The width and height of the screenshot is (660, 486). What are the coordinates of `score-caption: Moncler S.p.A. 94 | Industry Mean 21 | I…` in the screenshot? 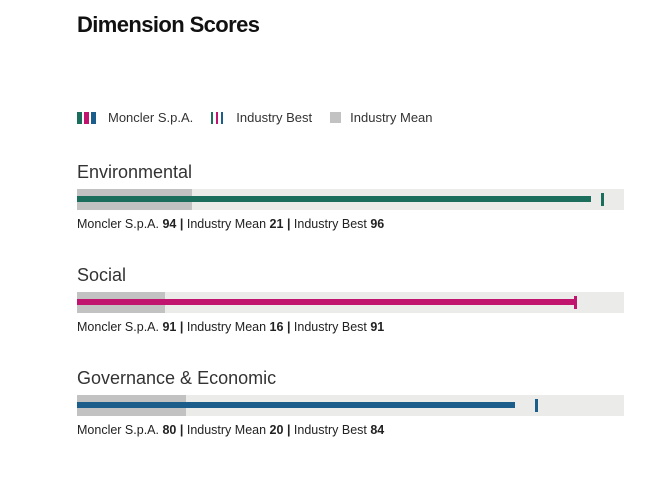 It's located at (231, 224).